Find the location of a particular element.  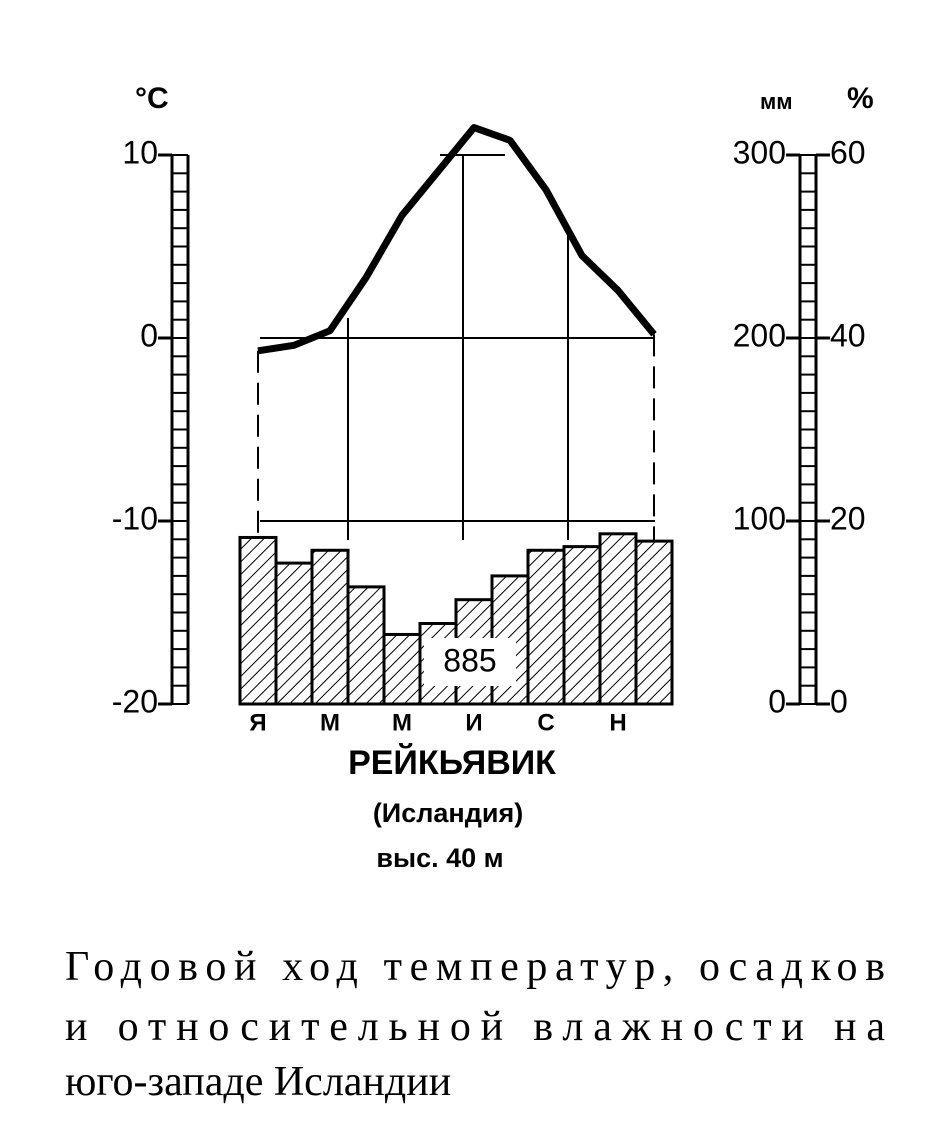

x-tick-label: И is located at coordinates (473, 722).